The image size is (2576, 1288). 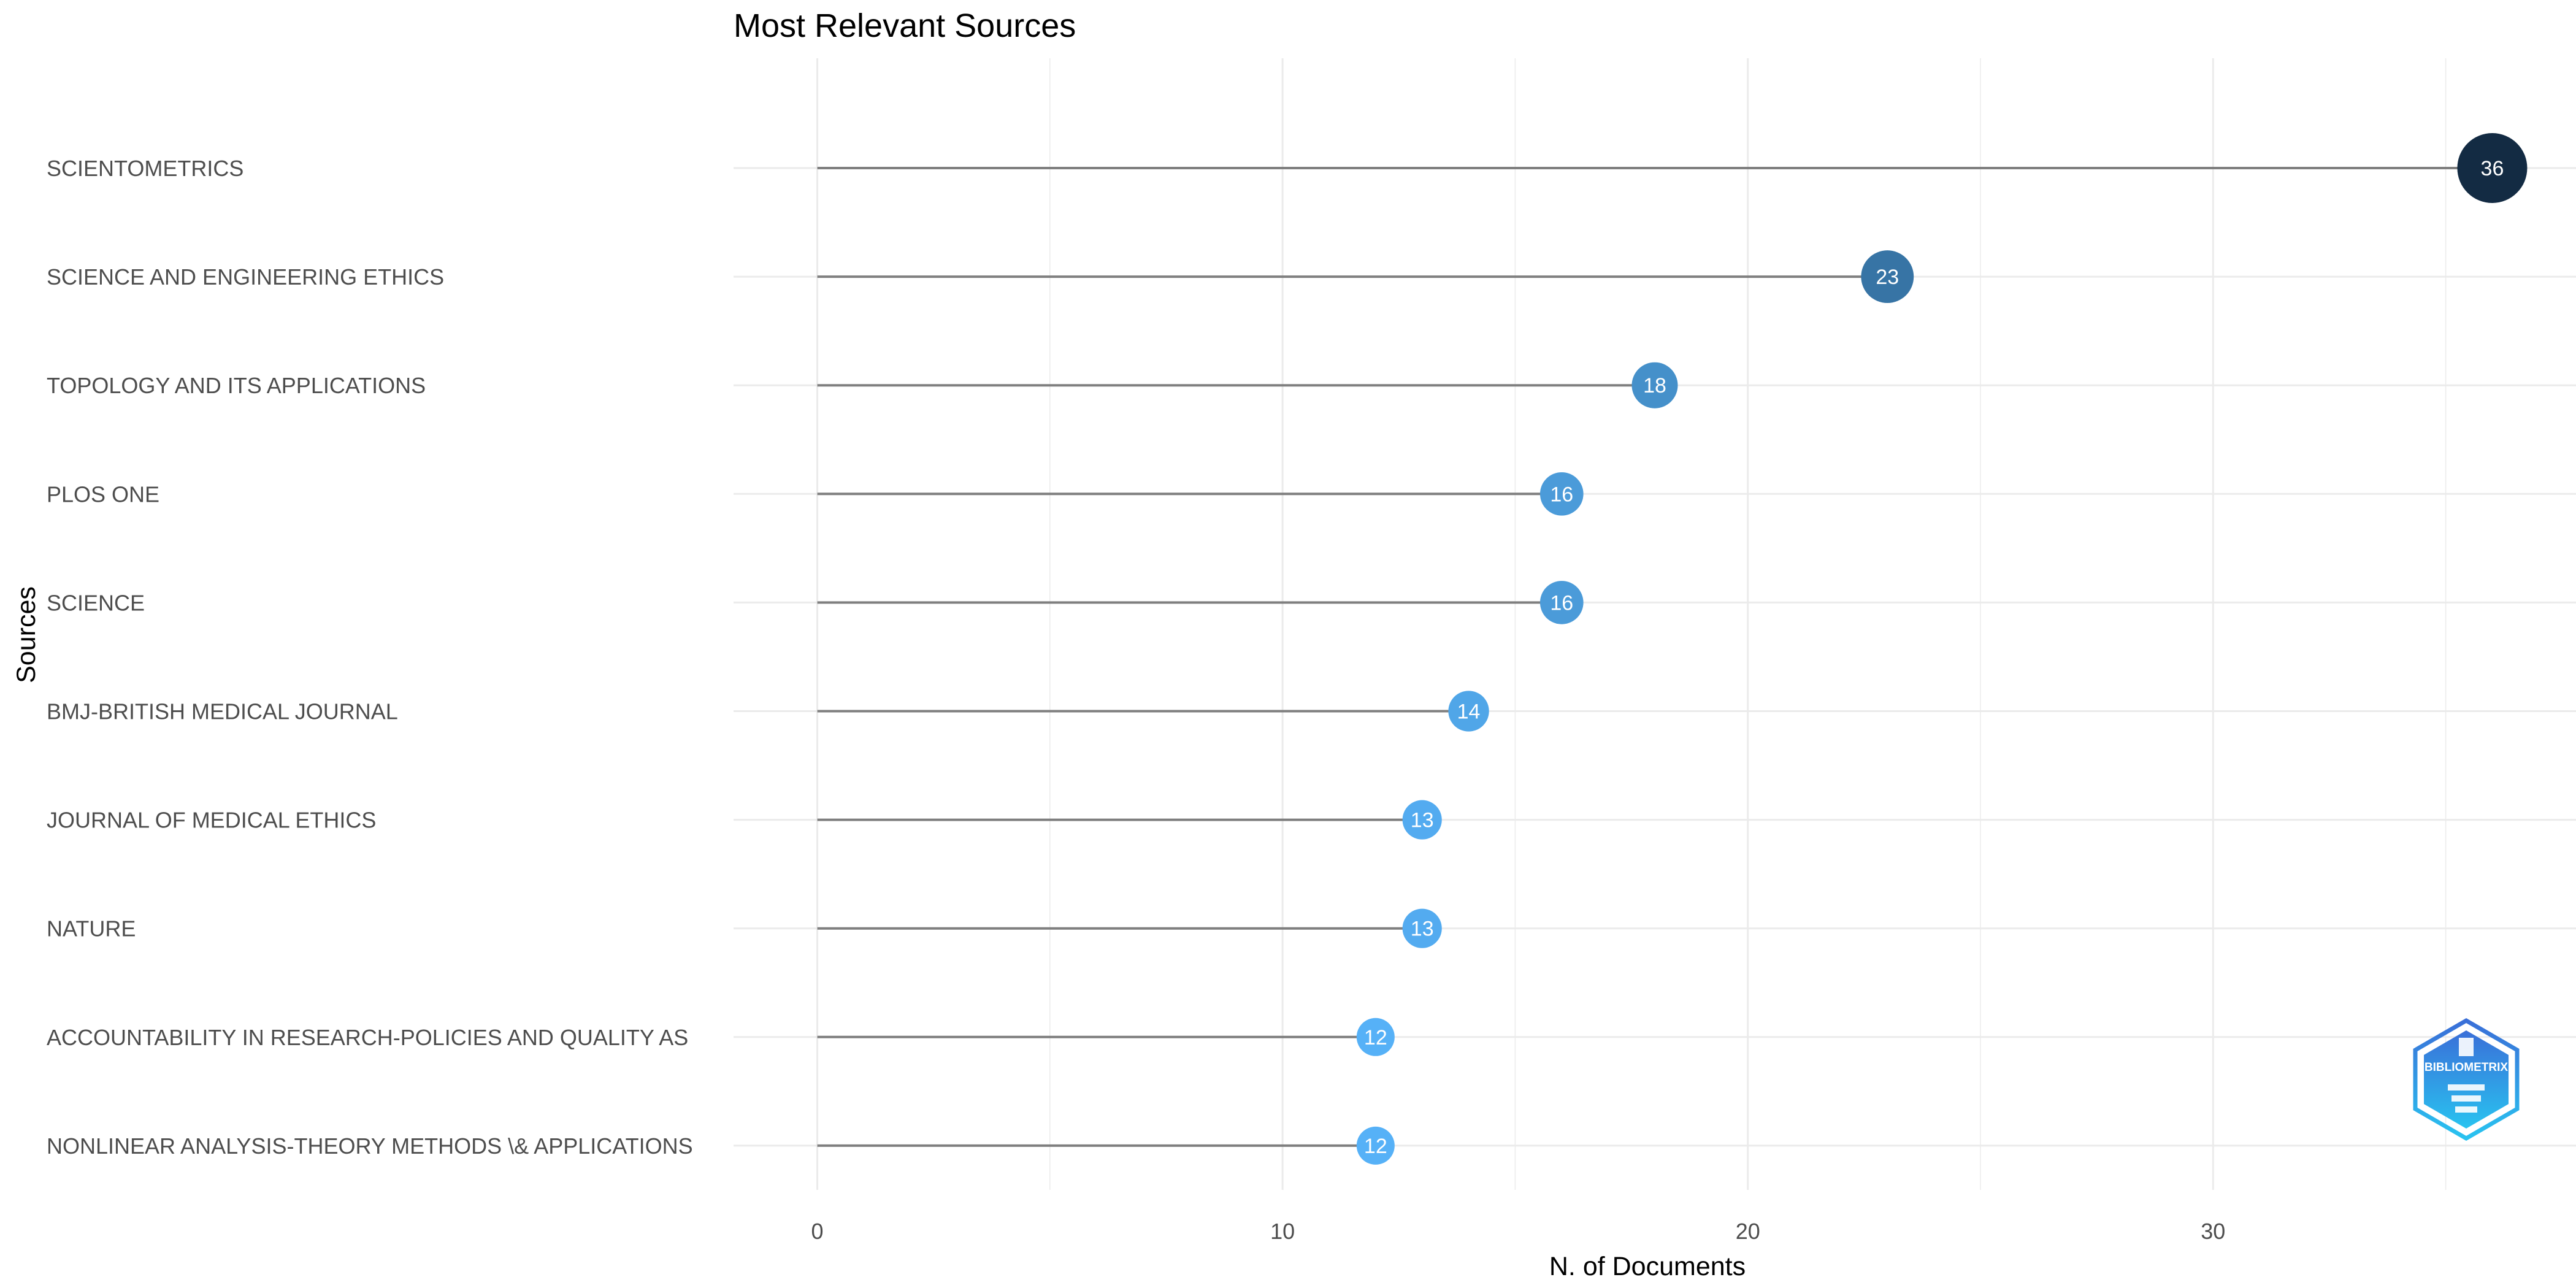 I want to click on category-label: PLOS ONE, so click(x=103, y=494).